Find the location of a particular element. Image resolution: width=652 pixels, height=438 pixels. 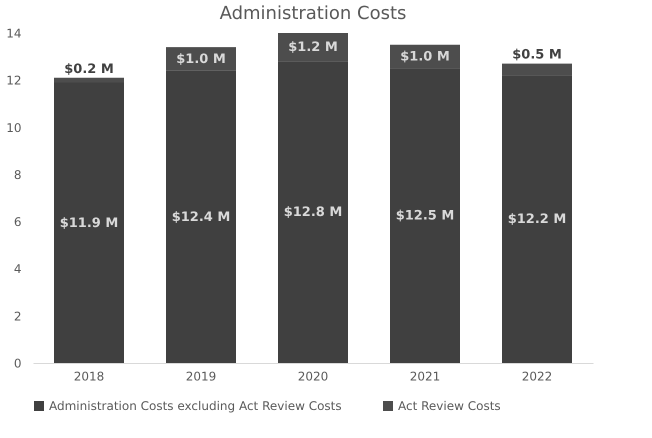

y-tick-label: 8 is located at coordinates (18, 175).